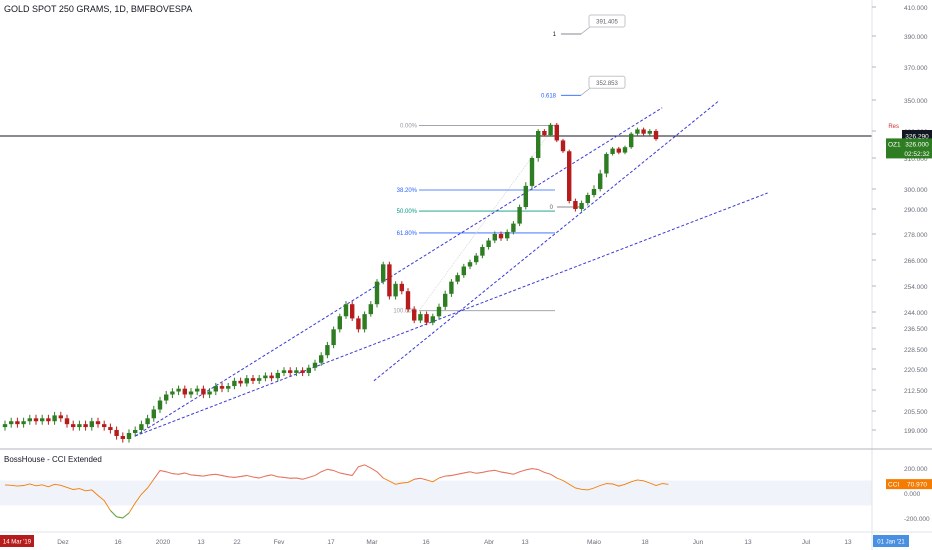  What do you see at coordinates (891, 541) in the screenshot?
I see `range-end-tag` at bounding box center [891, 541].